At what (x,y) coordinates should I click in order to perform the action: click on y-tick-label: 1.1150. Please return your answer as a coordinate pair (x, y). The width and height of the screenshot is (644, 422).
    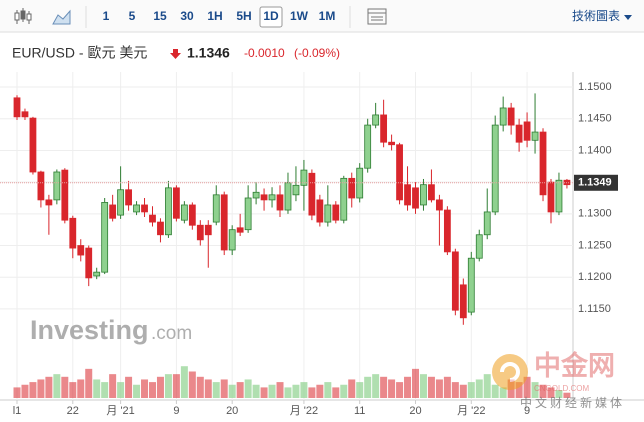
    Looking at the image, I should click on (594, 309).